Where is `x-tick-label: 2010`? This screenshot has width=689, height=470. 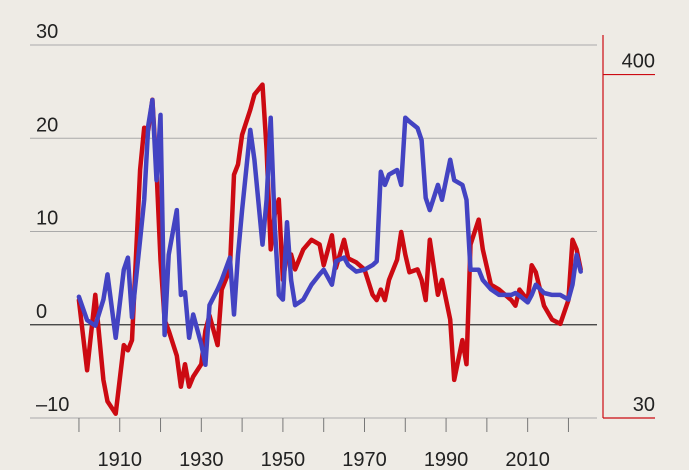 x-tick-label: 2010 is located at coordinates (527, 459).